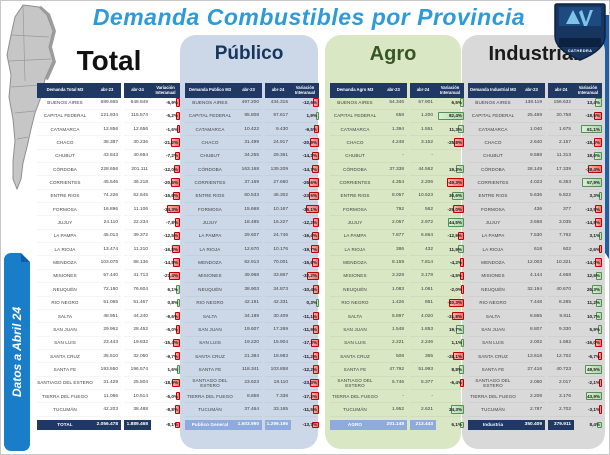 This screenshot has width=610, height=455. What do you see at coordinates (248, 157) in the screenshot?
I see `abr23-value: 34.255` at bounding box center [248, 157].